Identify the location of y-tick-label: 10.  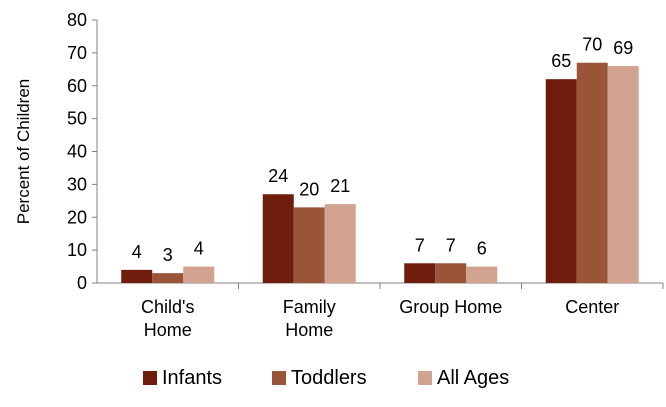
(77, 250).